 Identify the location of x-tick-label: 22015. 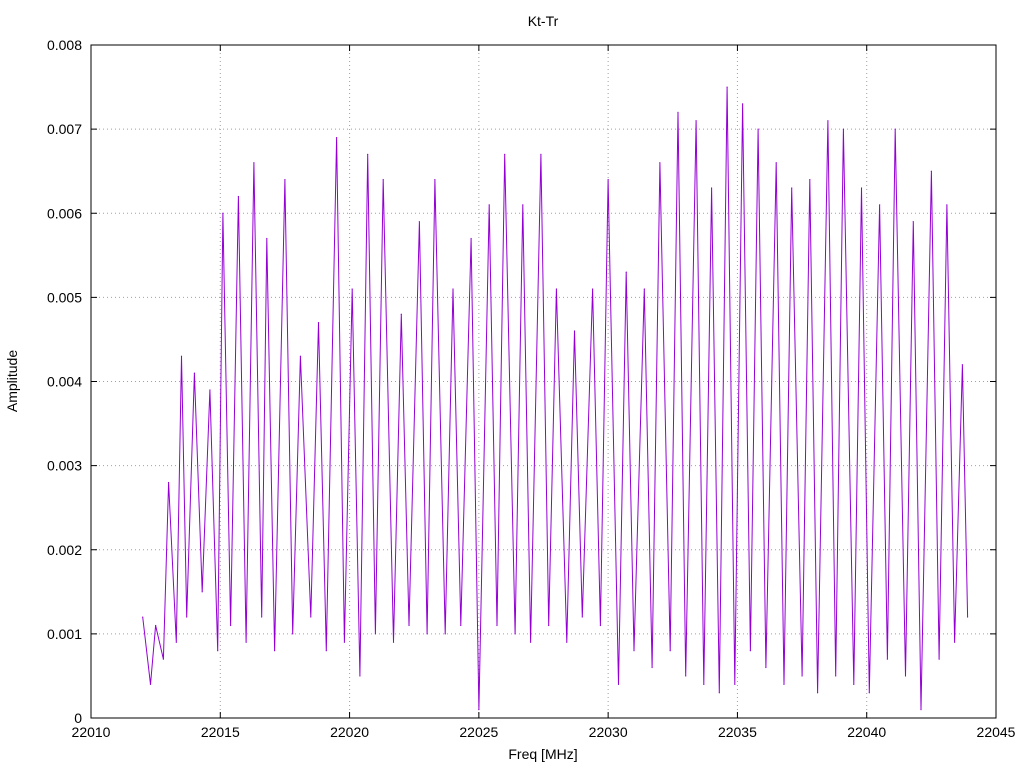
(220, 732).